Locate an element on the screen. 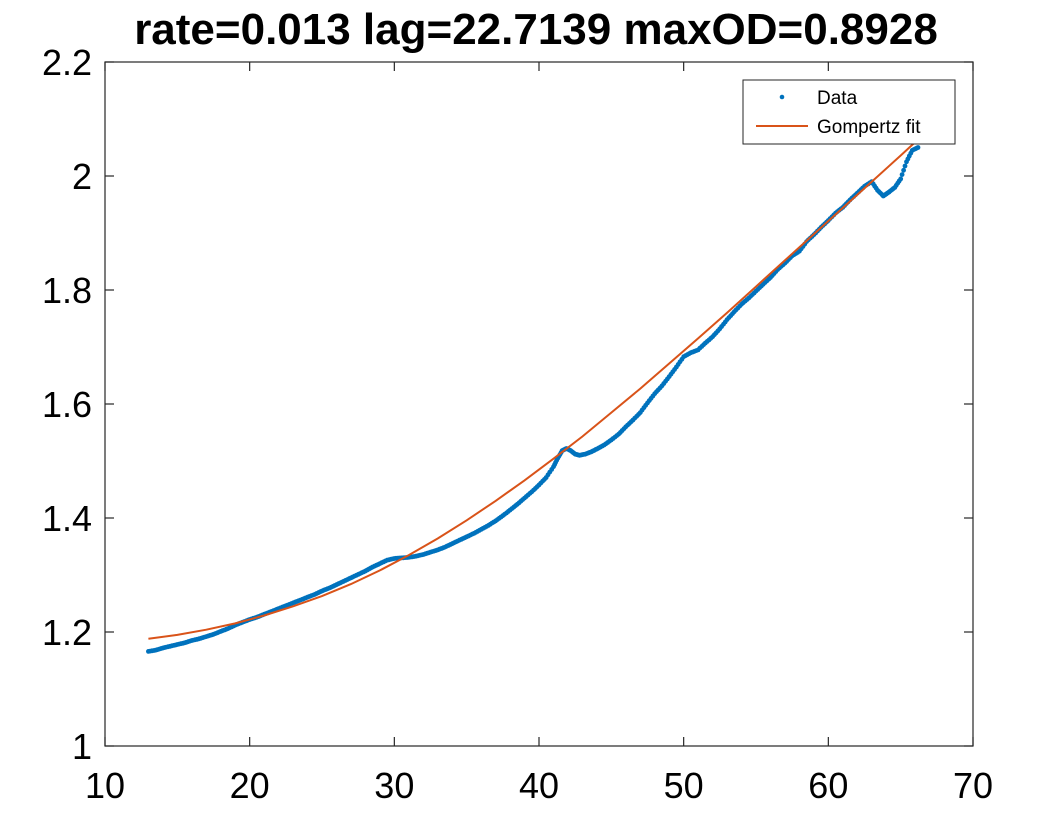  y-tick-label: 2 is located at coordinates (82, 176).